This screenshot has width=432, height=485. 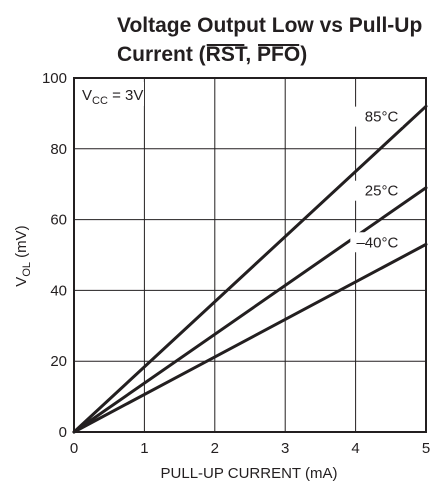 I want to click on series-label: –40°C, so click(x=377, y=242).